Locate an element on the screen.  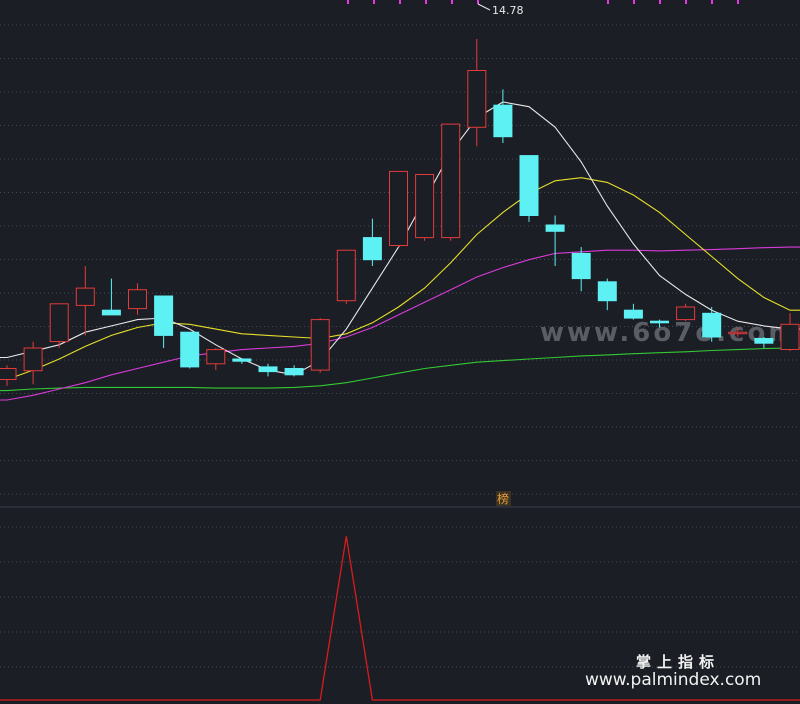
peak-annotation: 14.78 is located at coordinates (500, 10).